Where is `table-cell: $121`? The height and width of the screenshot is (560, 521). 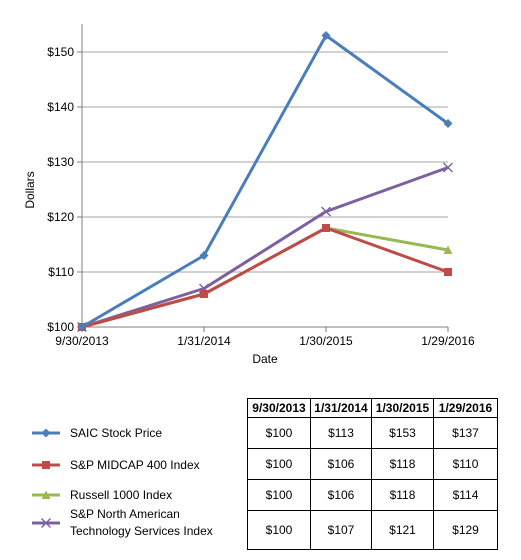 table-cell: $121 is located at coordinates (402, 530).